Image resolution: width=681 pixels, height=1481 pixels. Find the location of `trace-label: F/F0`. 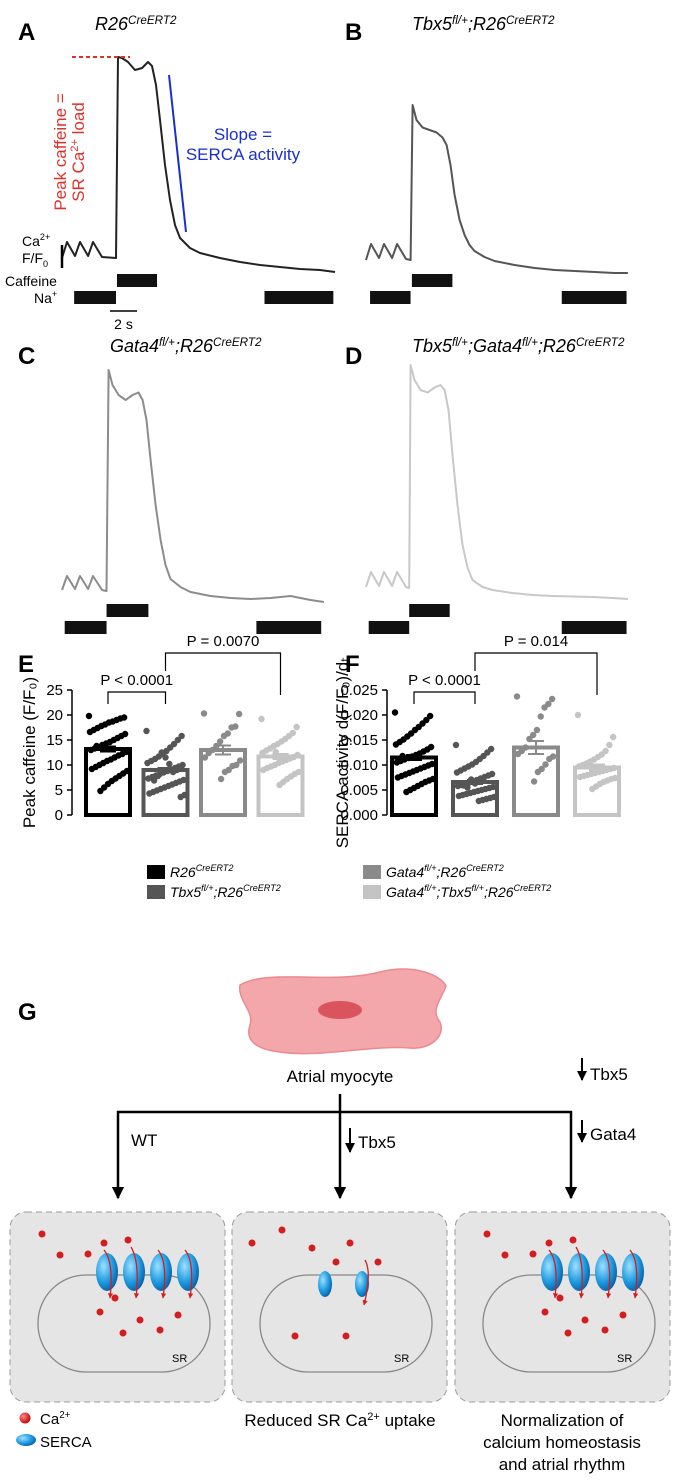

trace-label: F/F0 is located at coordinates (35, 259).